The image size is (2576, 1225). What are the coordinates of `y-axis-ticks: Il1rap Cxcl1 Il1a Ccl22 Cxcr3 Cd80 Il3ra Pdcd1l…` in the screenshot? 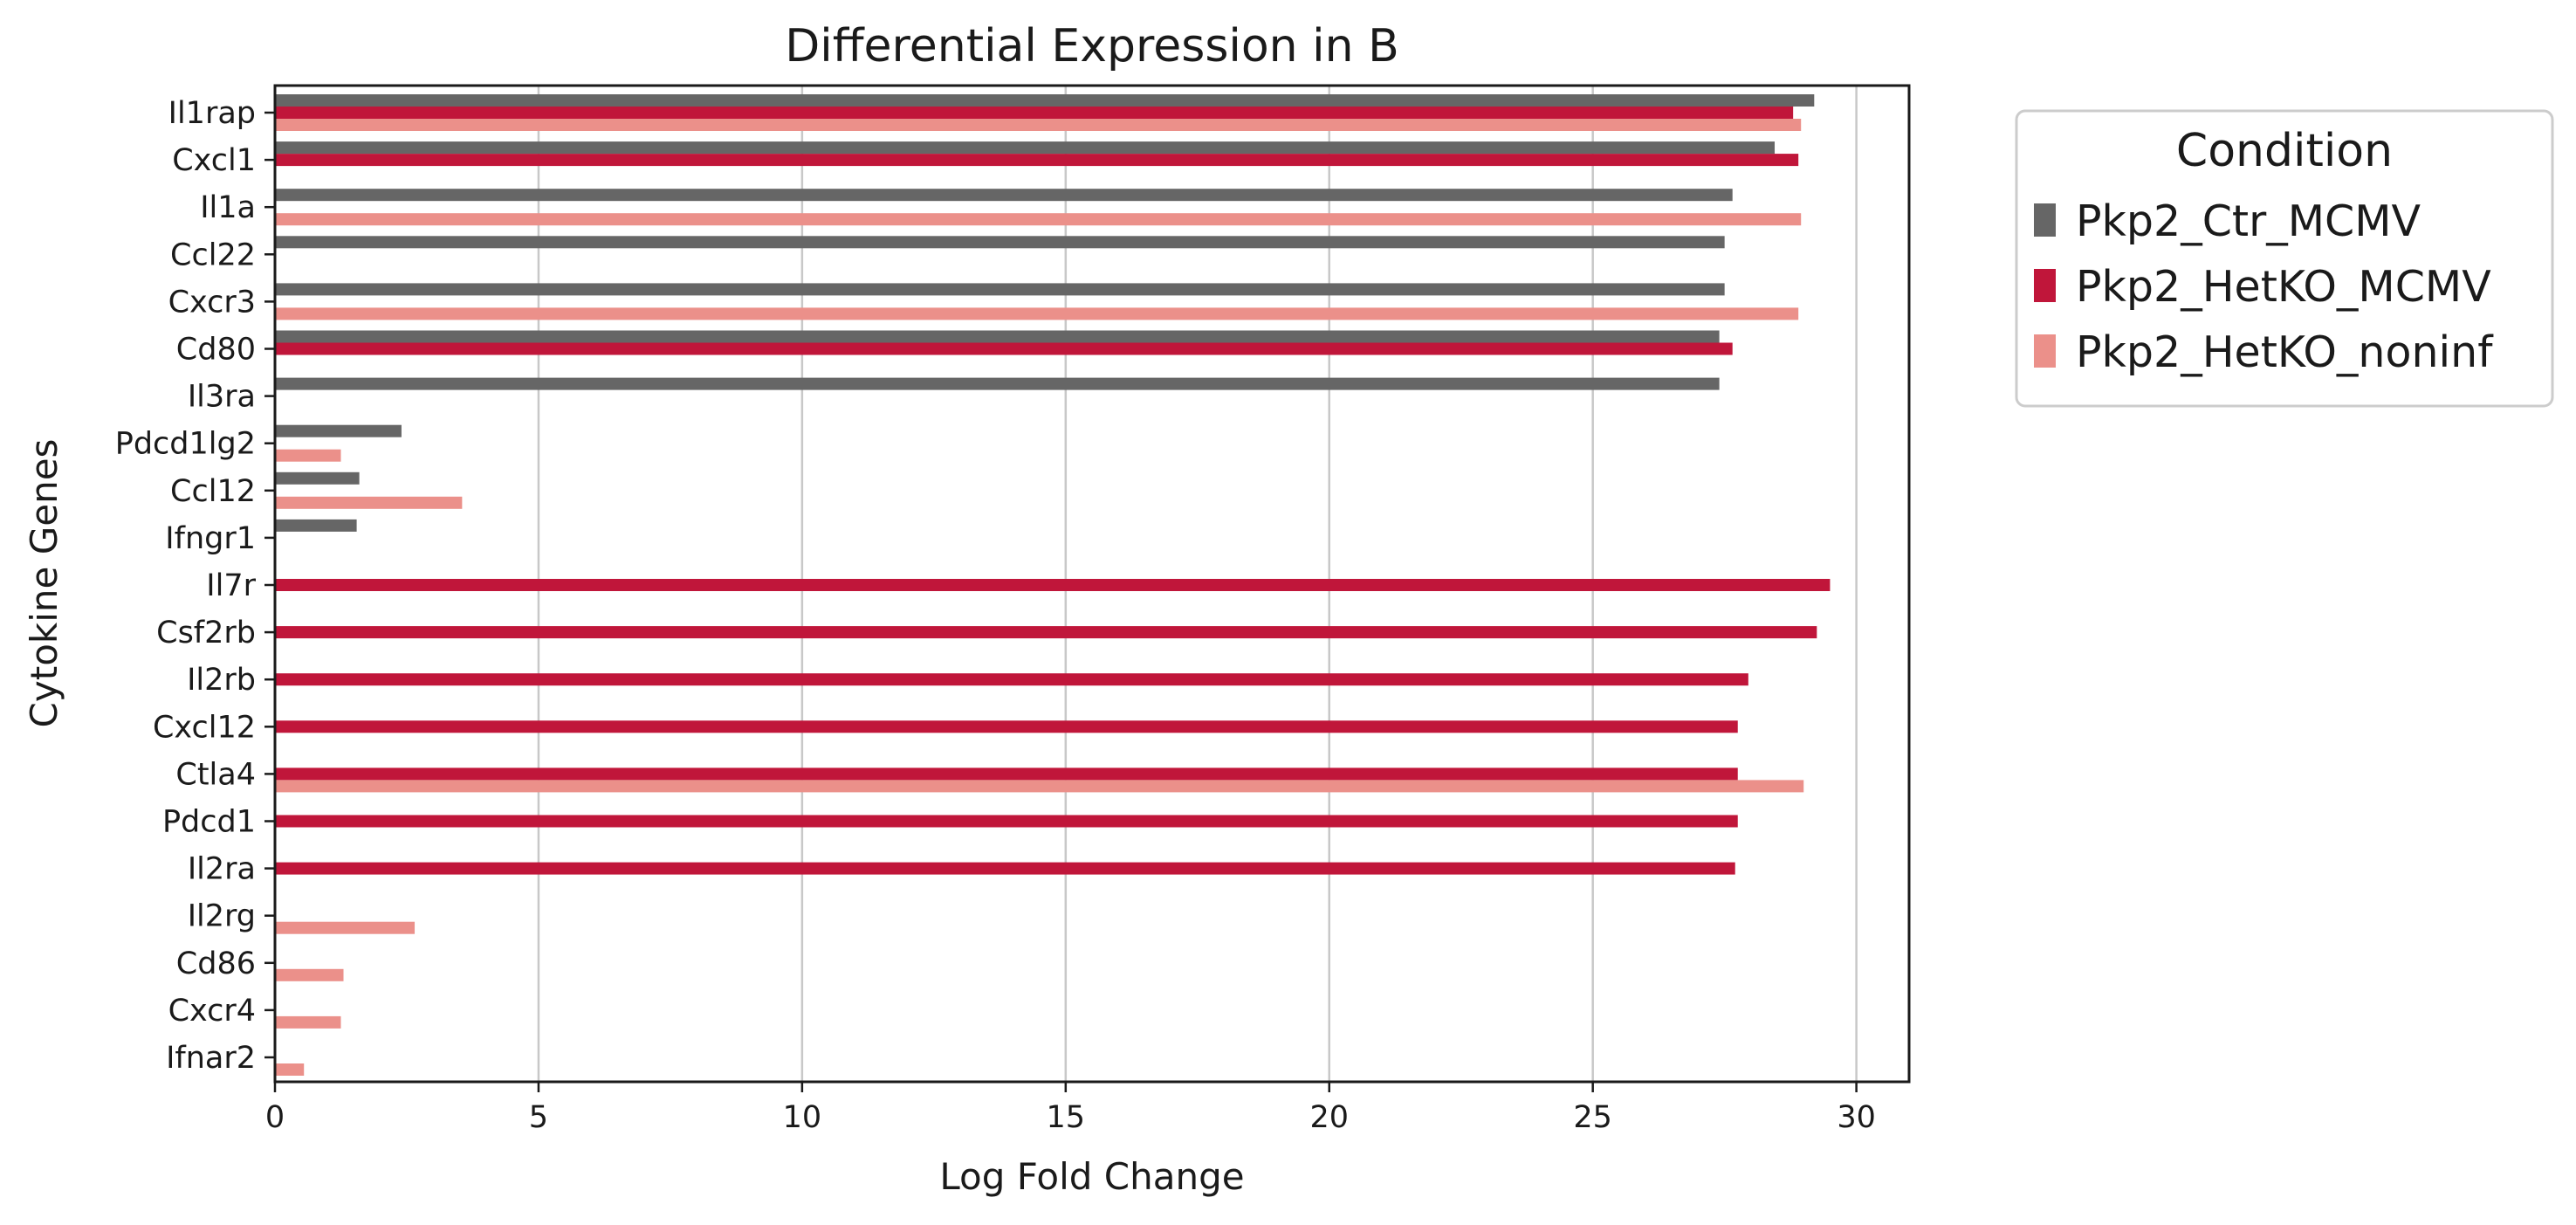 It's located at (195, 586).